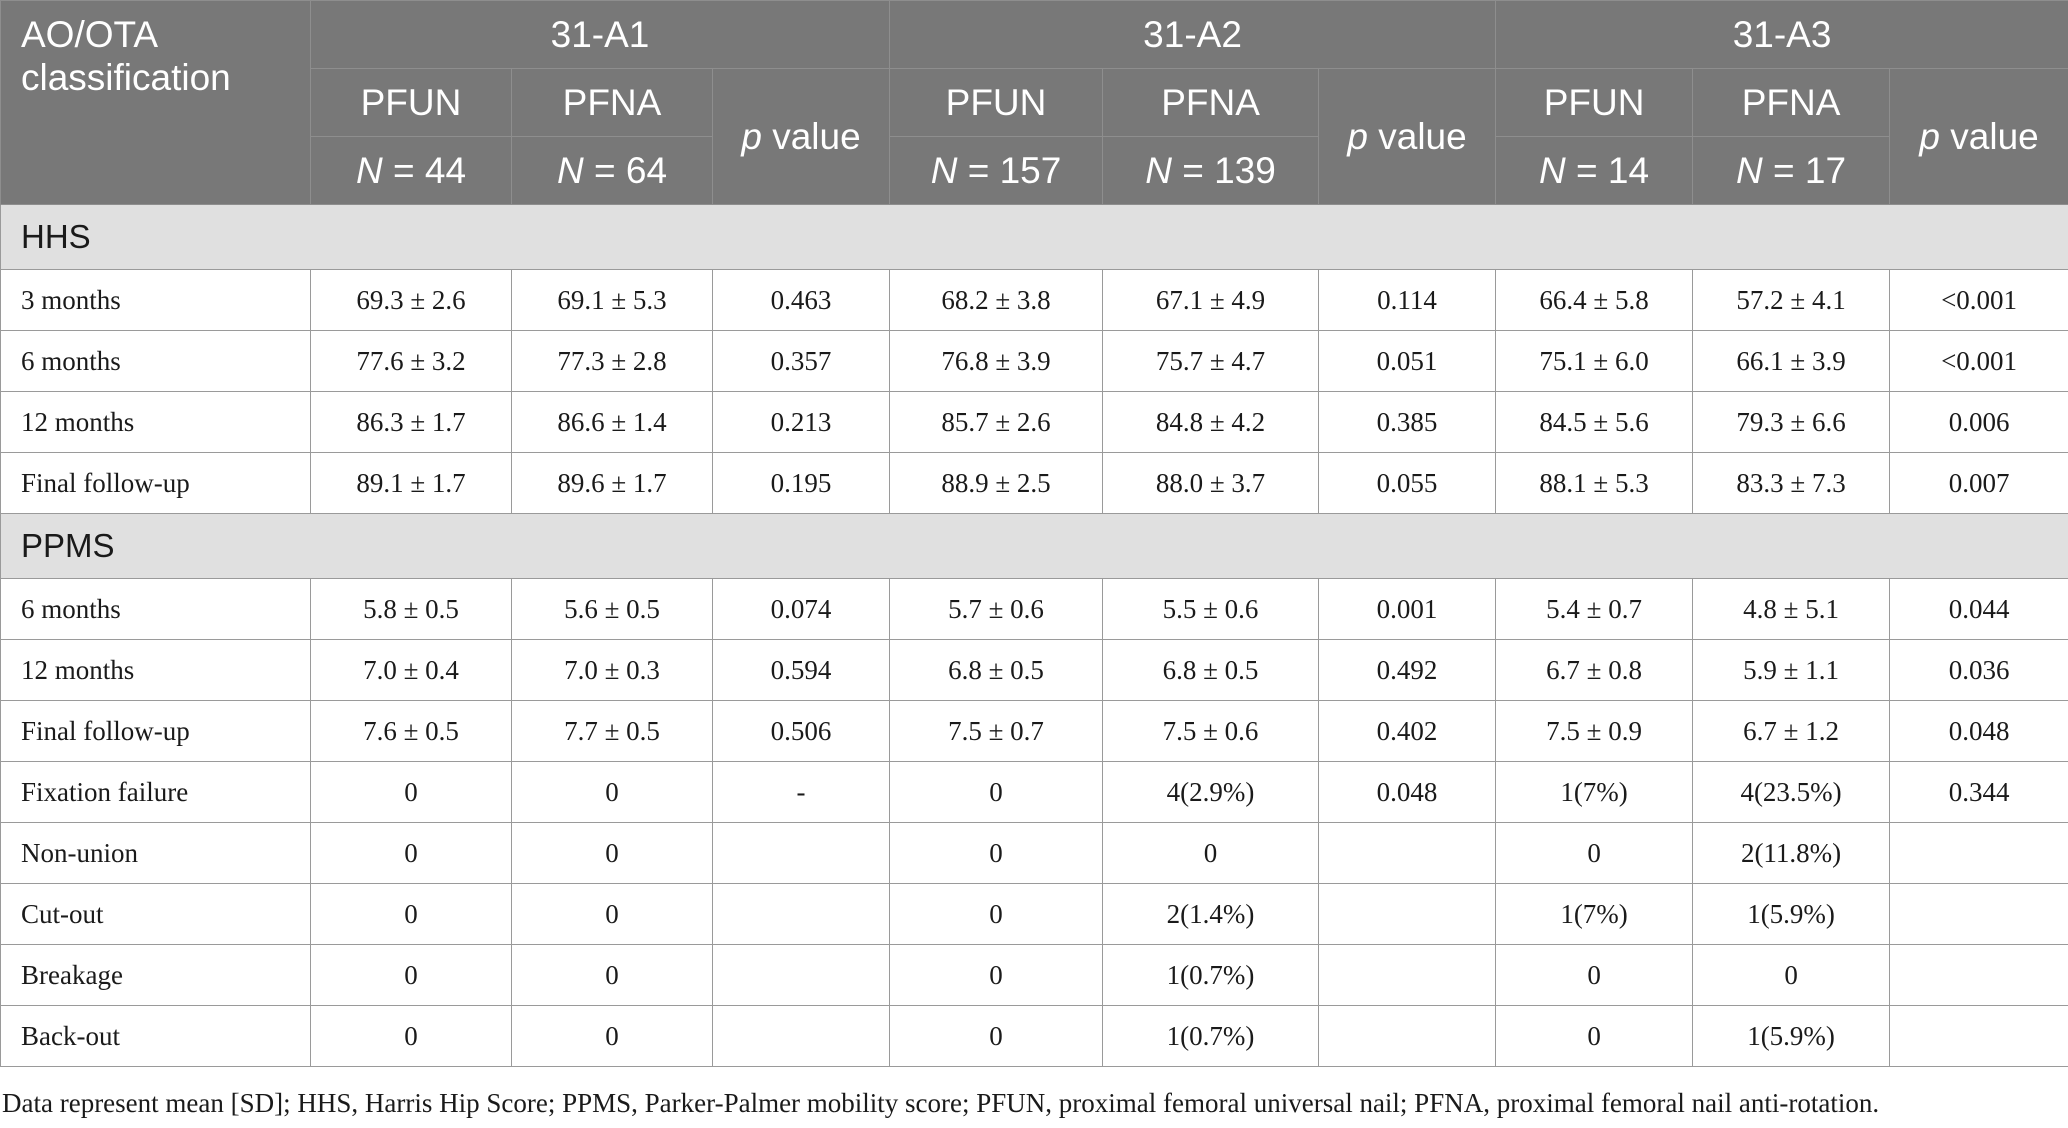 The image size is (2068, 1128). I want to click on n-value: = 139, so click(1229, 170).